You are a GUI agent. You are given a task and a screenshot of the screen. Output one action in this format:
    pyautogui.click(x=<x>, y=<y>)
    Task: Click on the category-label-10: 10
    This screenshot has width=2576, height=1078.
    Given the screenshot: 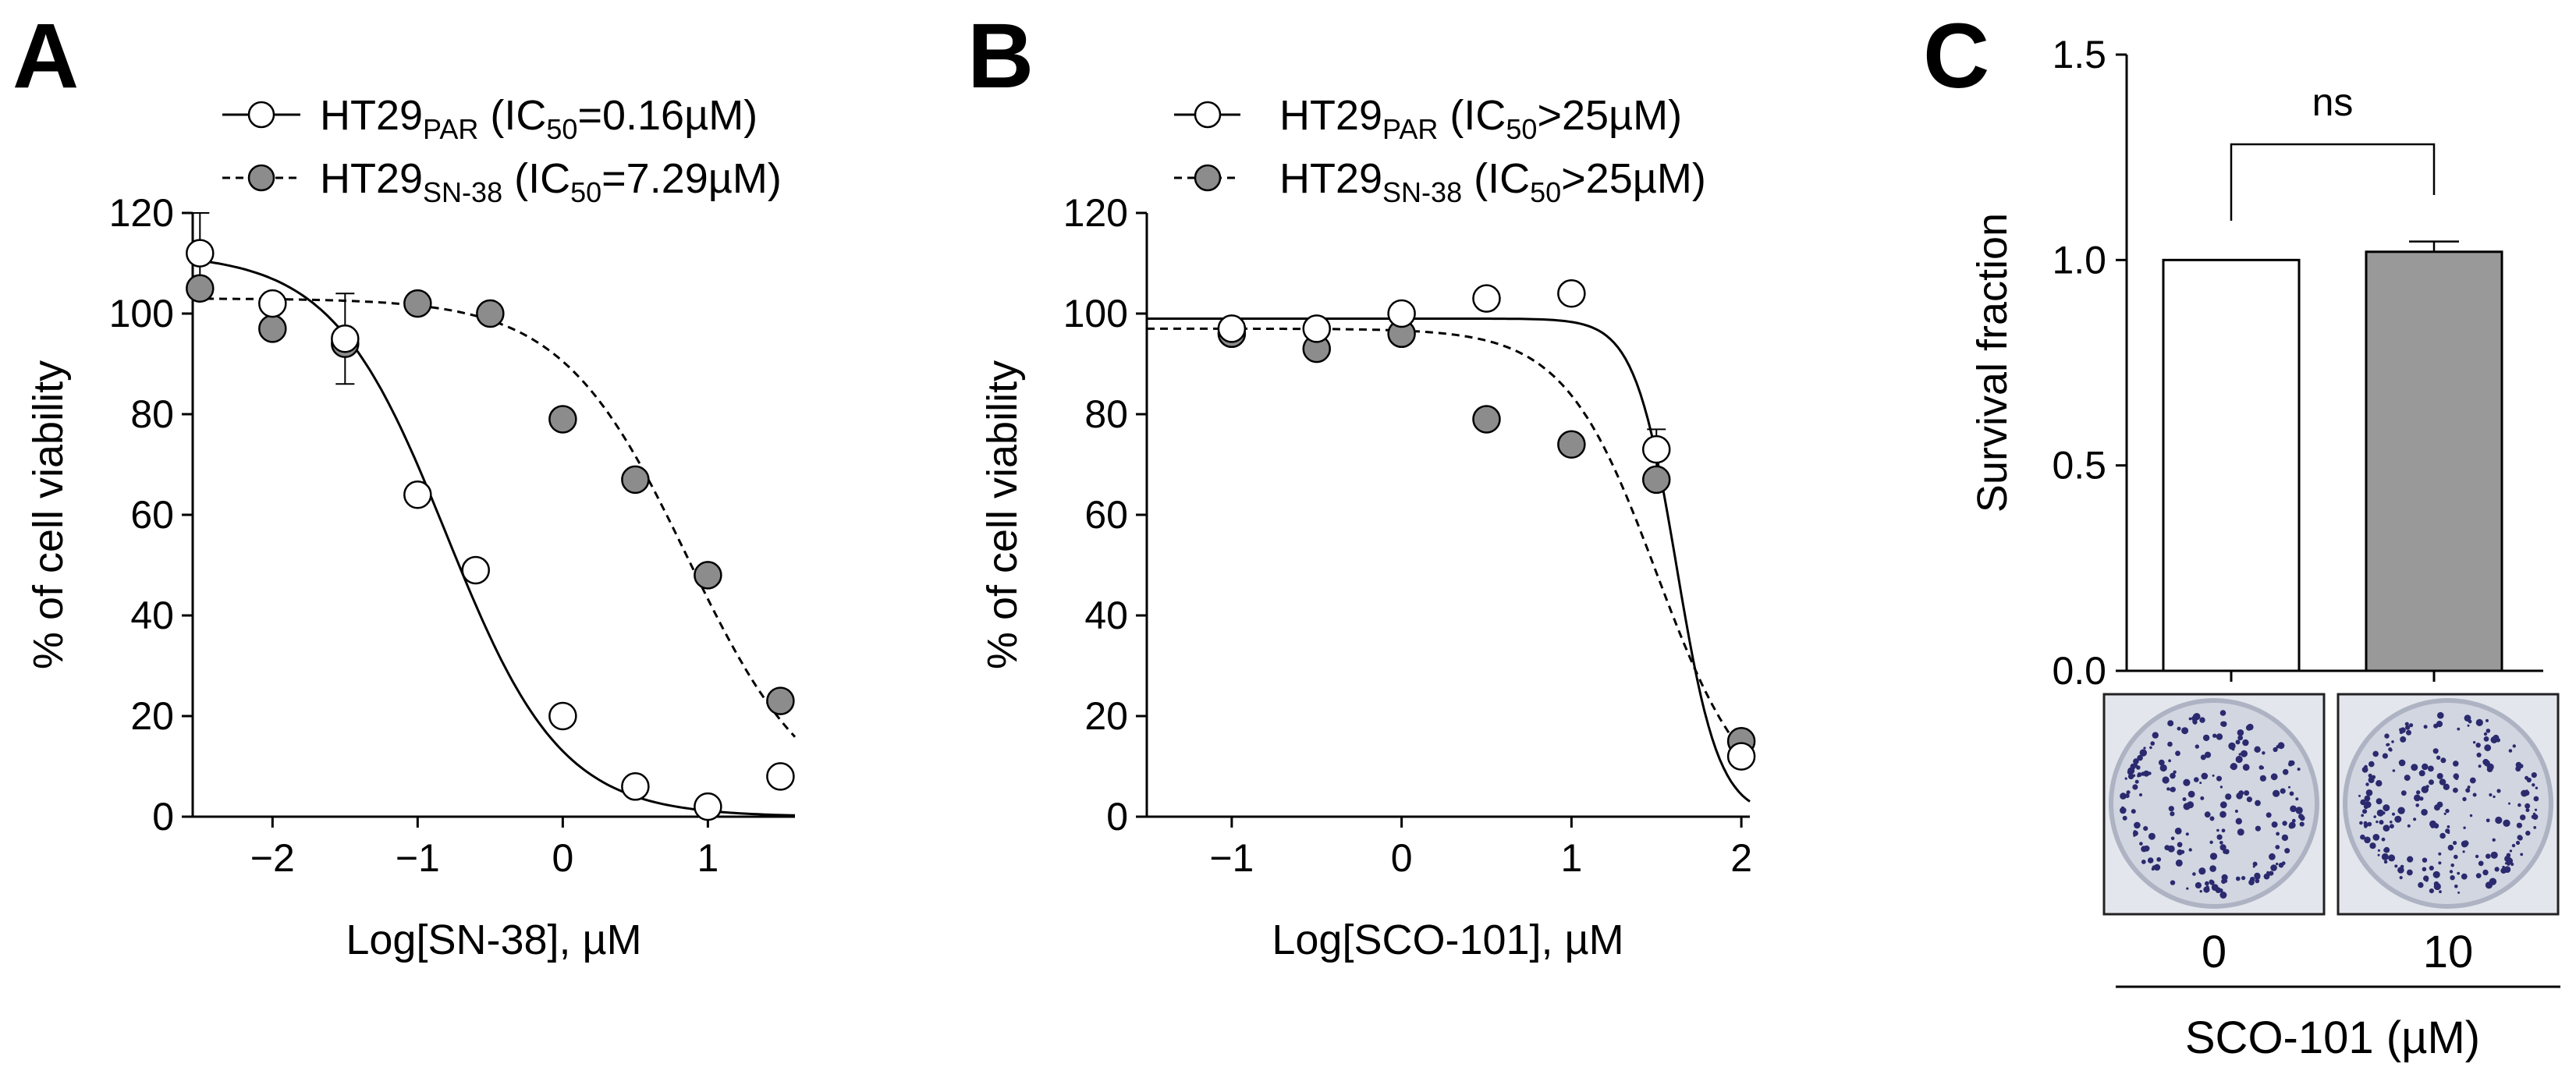 What is the action you would take?
    pyautogui.click(x=2448, y=952)
    